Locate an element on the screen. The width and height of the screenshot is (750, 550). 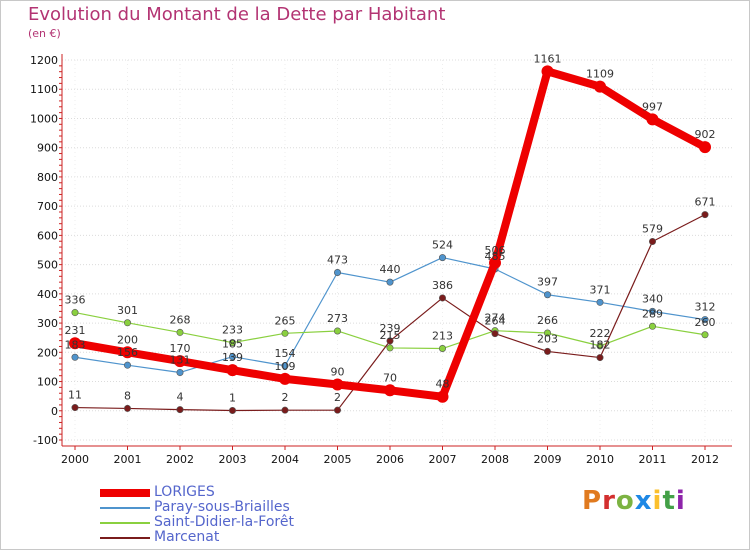
data-label: 1109 is located at coordinates (600, 74).